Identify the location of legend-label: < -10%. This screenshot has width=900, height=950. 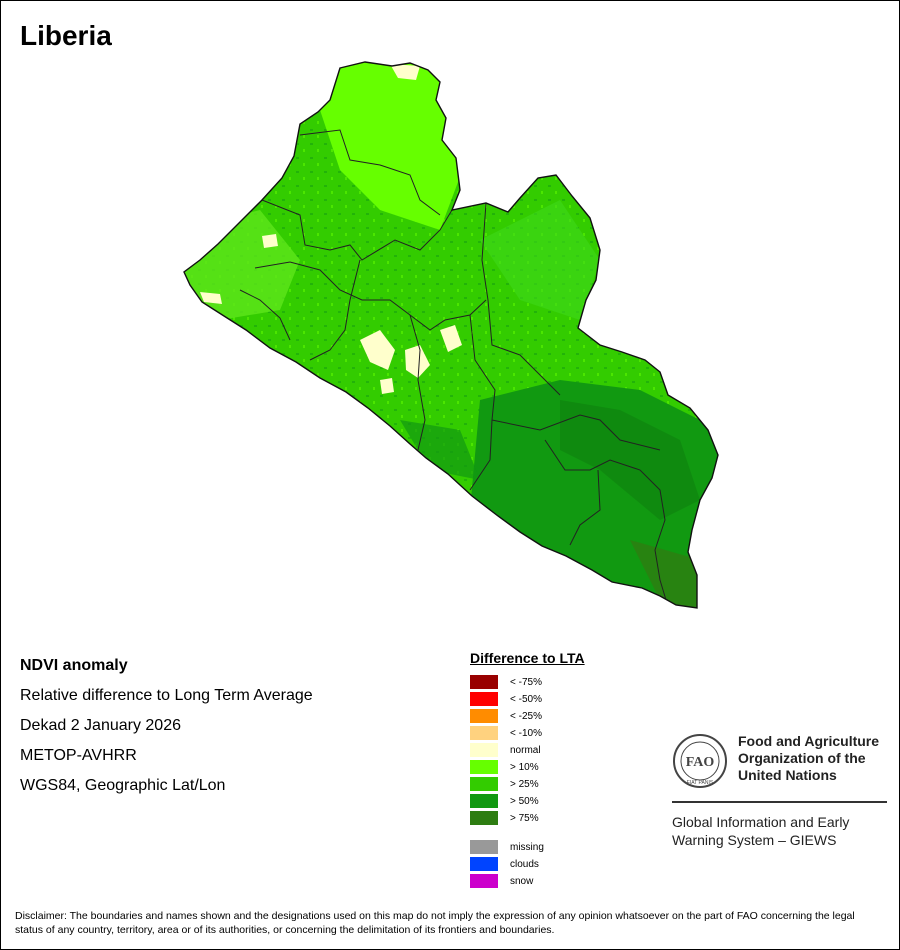
(526, 733).